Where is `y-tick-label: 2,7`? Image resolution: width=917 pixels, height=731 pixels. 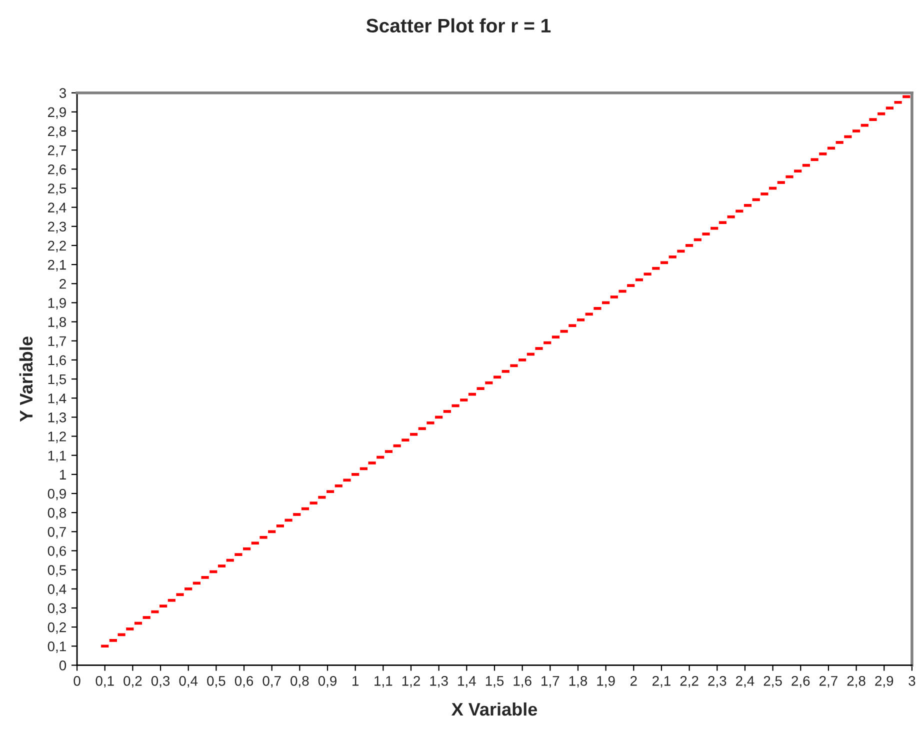
y-tick-label: 2,7 is located at coordinates (57, 151).